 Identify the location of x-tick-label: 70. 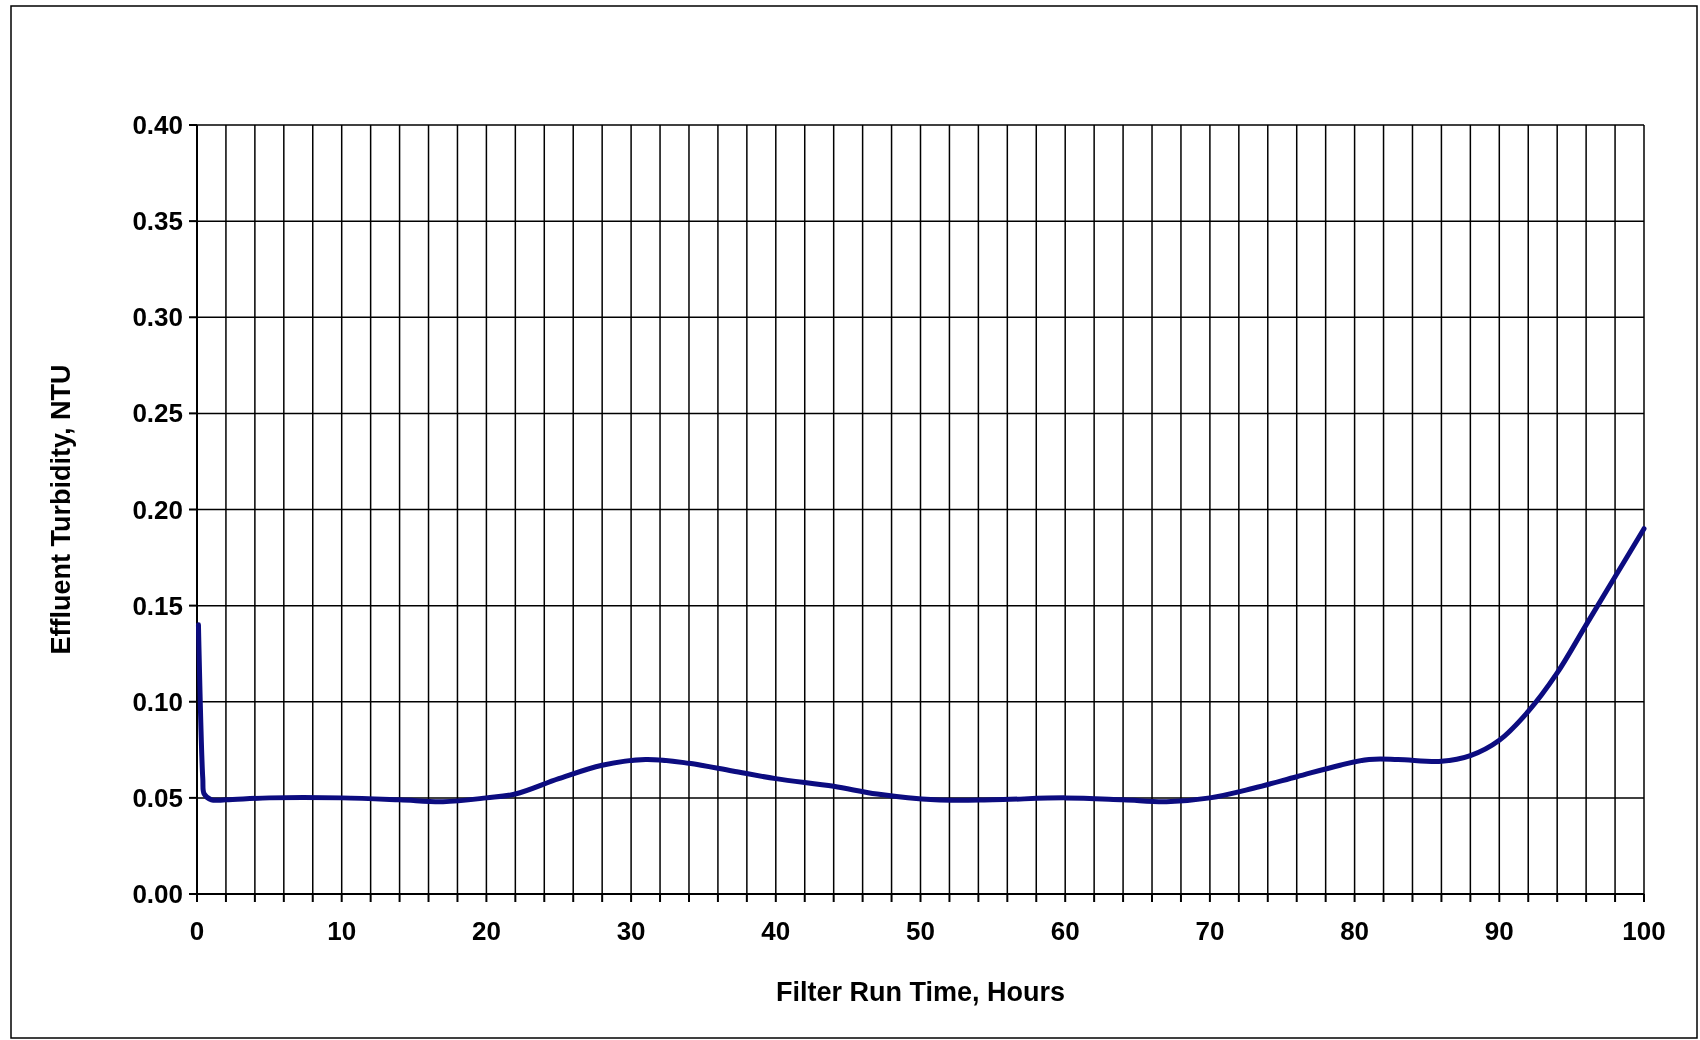
(1210, 931).